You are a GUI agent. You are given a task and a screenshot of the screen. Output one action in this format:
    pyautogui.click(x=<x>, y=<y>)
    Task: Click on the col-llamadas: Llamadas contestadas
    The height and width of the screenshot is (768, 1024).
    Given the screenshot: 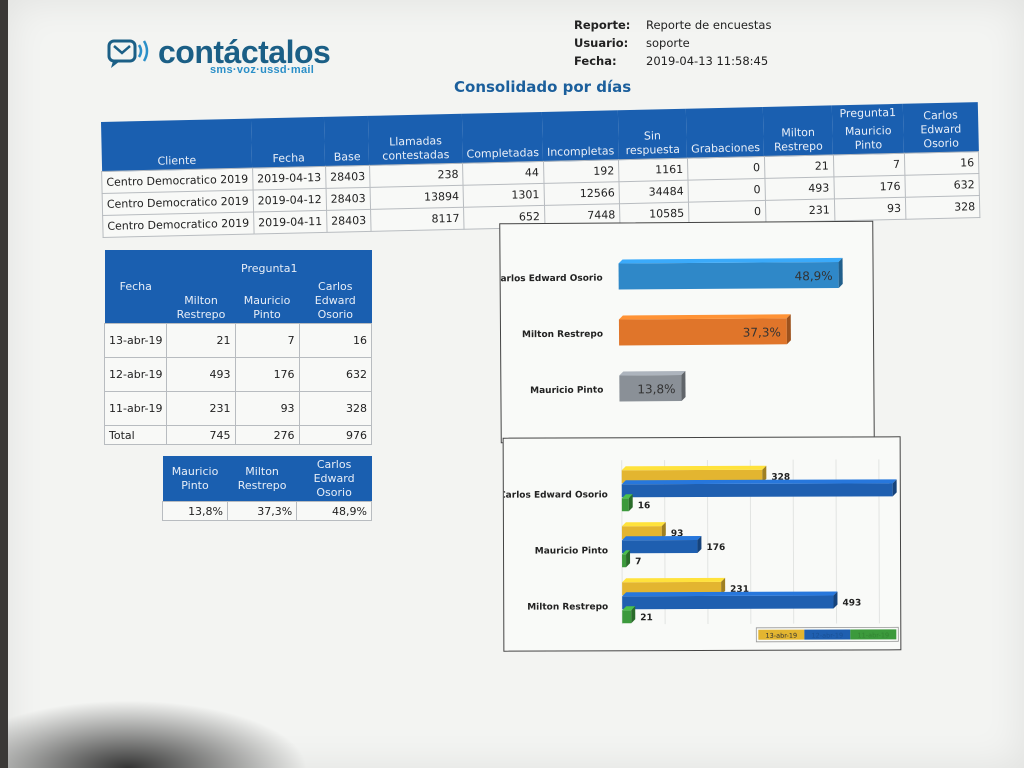 What is the action you would take?
    pyautogui.click(x=415, y=139)
    